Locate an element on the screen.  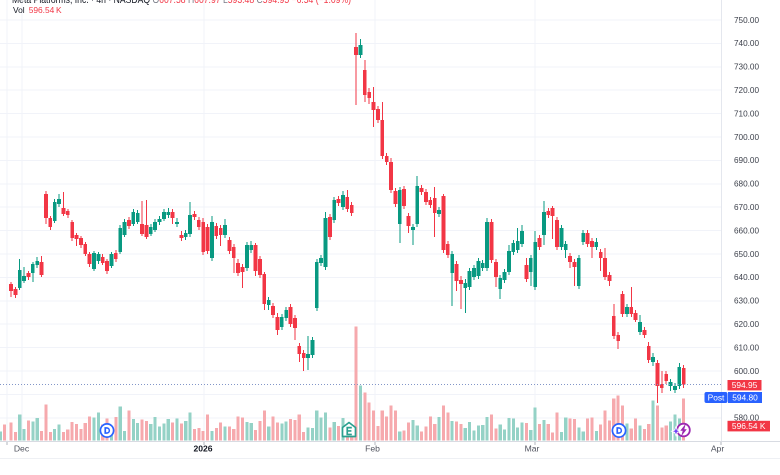
svg-text: Vol is located at coordinates (19, 10).